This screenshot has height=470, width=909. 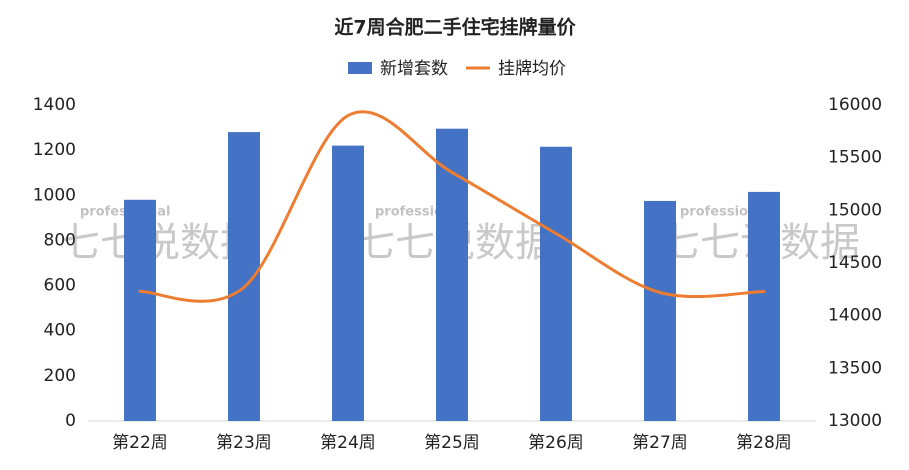 What do you see at coordinates (855, 368) in the screenshot?
I see `y2-tick-label: 13500` at bounding box center [855, 368].